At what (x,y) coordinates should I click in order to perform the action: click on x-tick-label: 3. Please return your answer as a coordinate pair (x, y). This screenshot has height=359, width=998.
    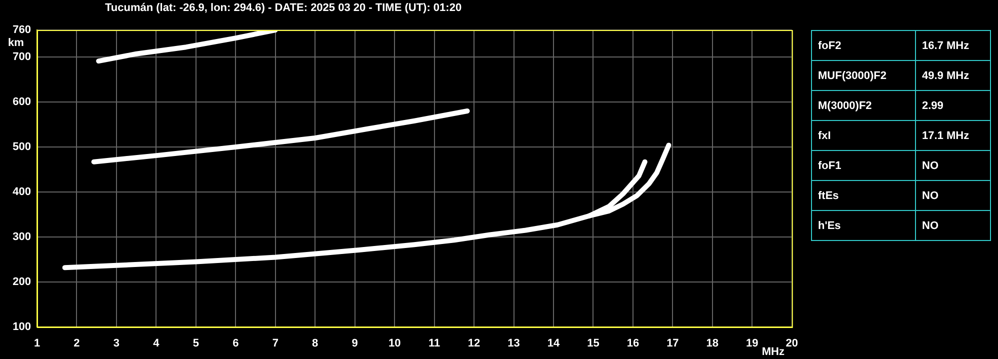
    Looking at the image, I should click on (116, 344).